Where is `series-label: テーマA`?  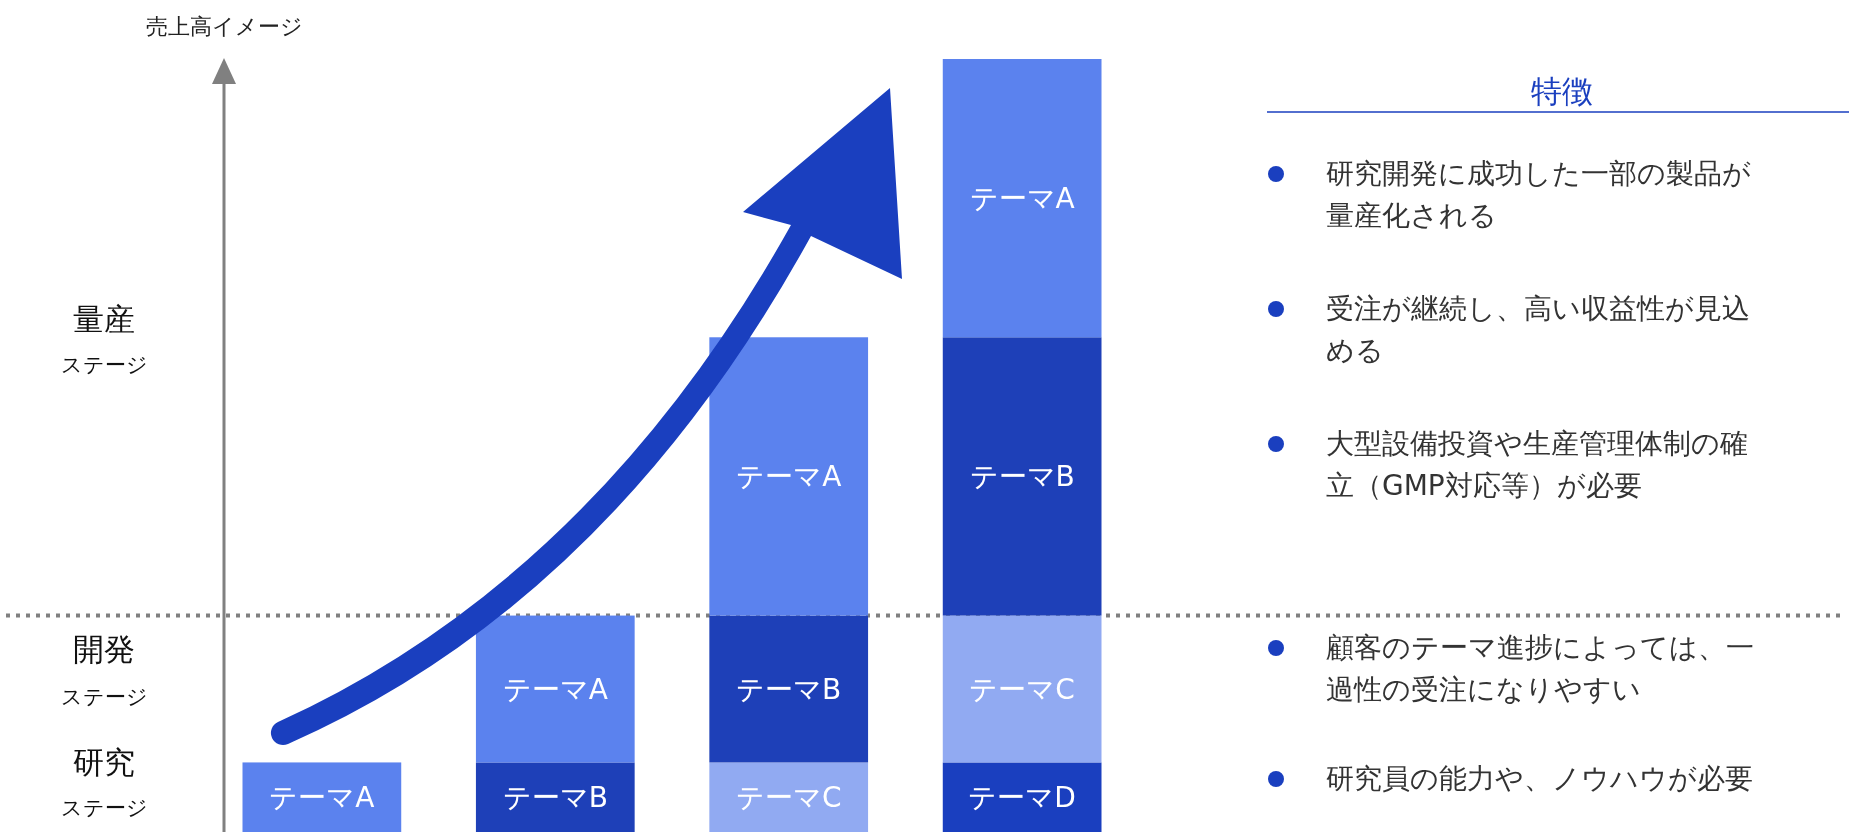 series-label: テーマA is located at coordinates (322, 798).